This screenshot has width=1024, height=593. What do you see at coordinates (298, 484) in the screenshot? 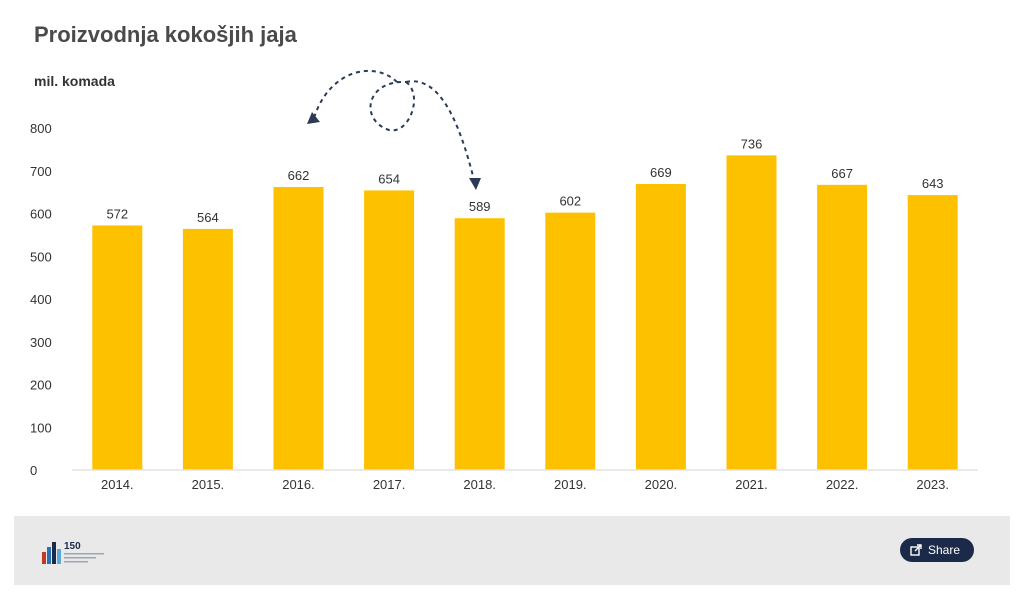
I see `x-tick-label: 2016.` at bounding box center [298, 484].